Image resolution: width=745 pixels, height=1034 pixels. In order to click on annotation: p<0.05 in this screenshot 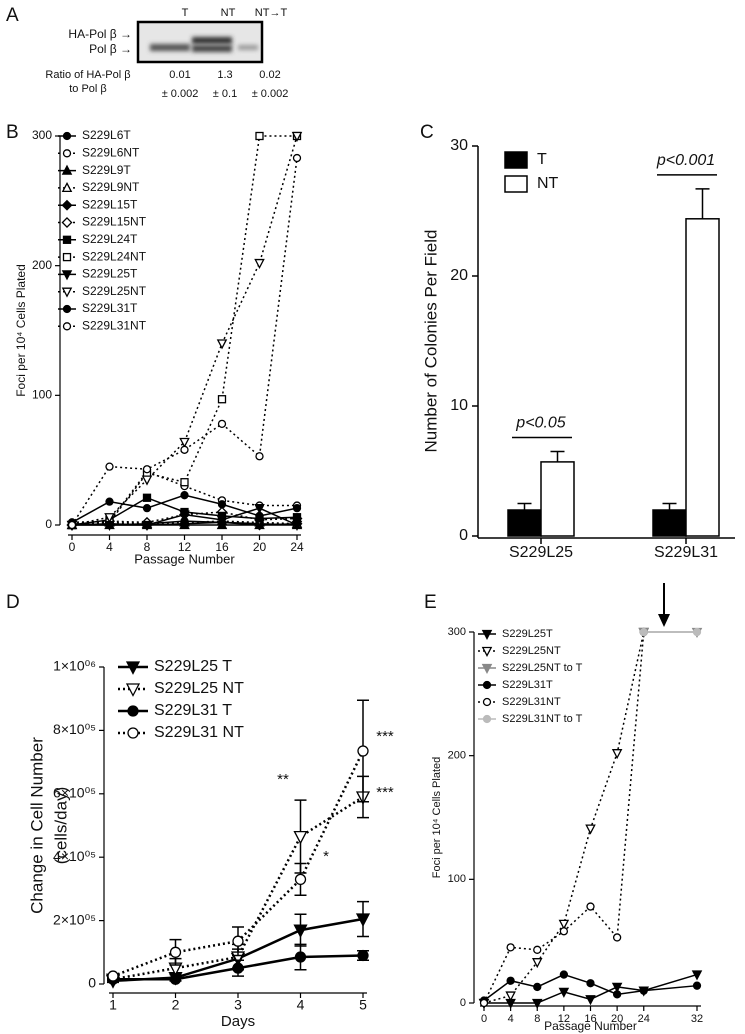, I will do `click(540, 423)`.